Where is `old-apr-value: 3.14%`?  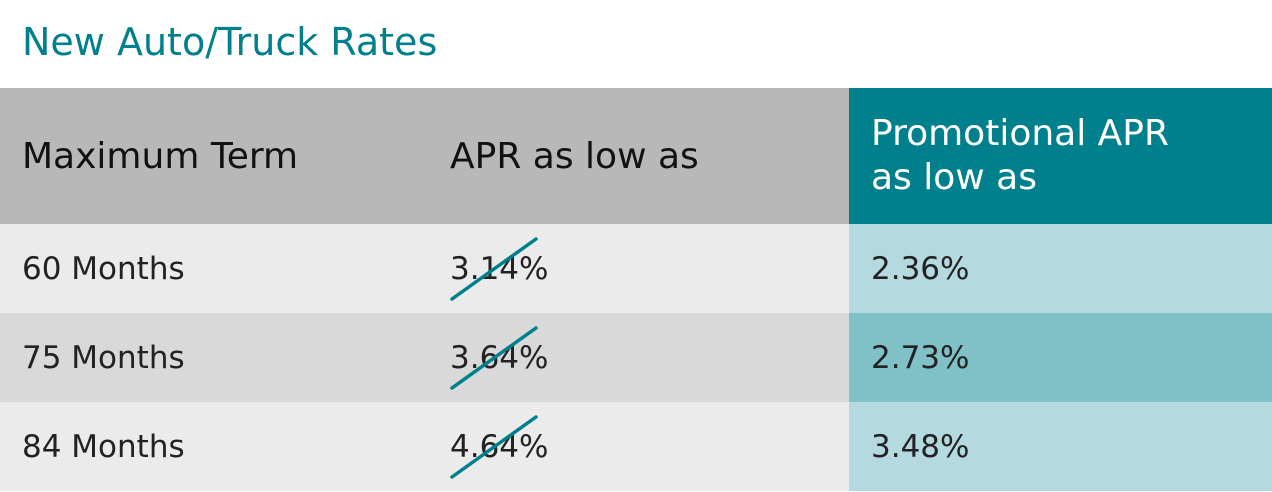 old-apr-value: 3.14% is located at coordinates (499, 268).